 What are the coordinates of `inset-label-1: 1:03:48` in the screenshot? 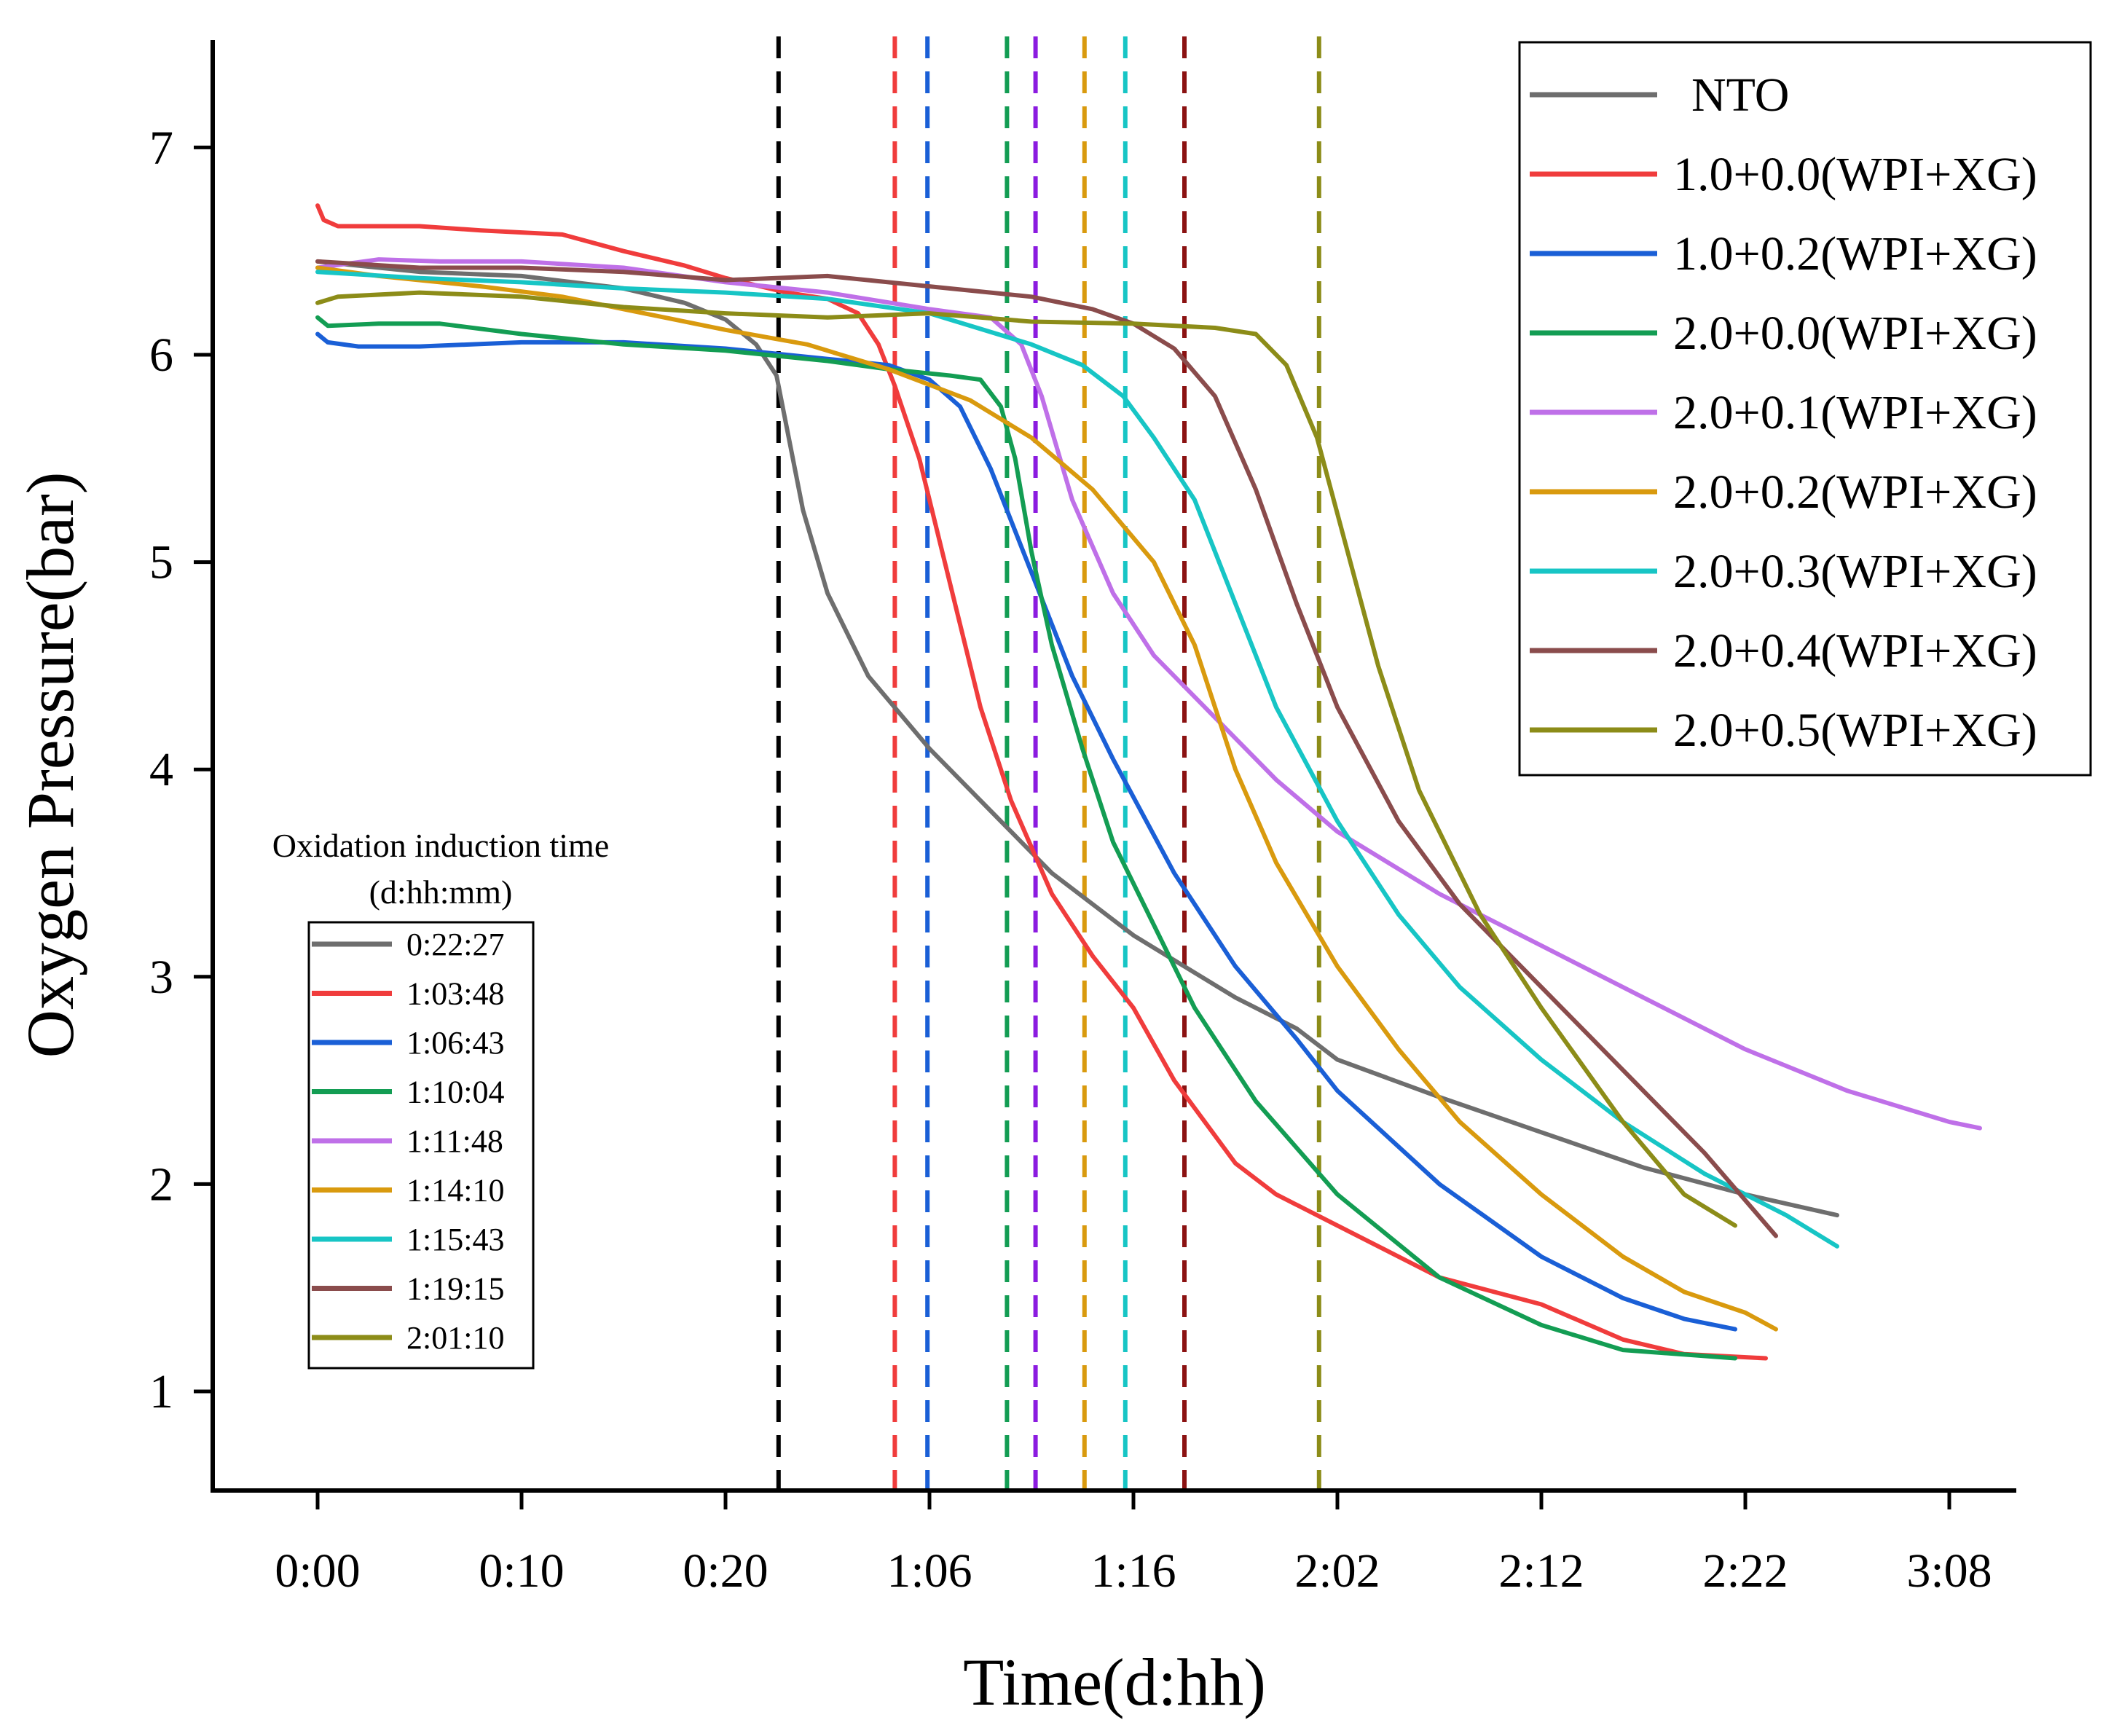 It's located at (455, 994).